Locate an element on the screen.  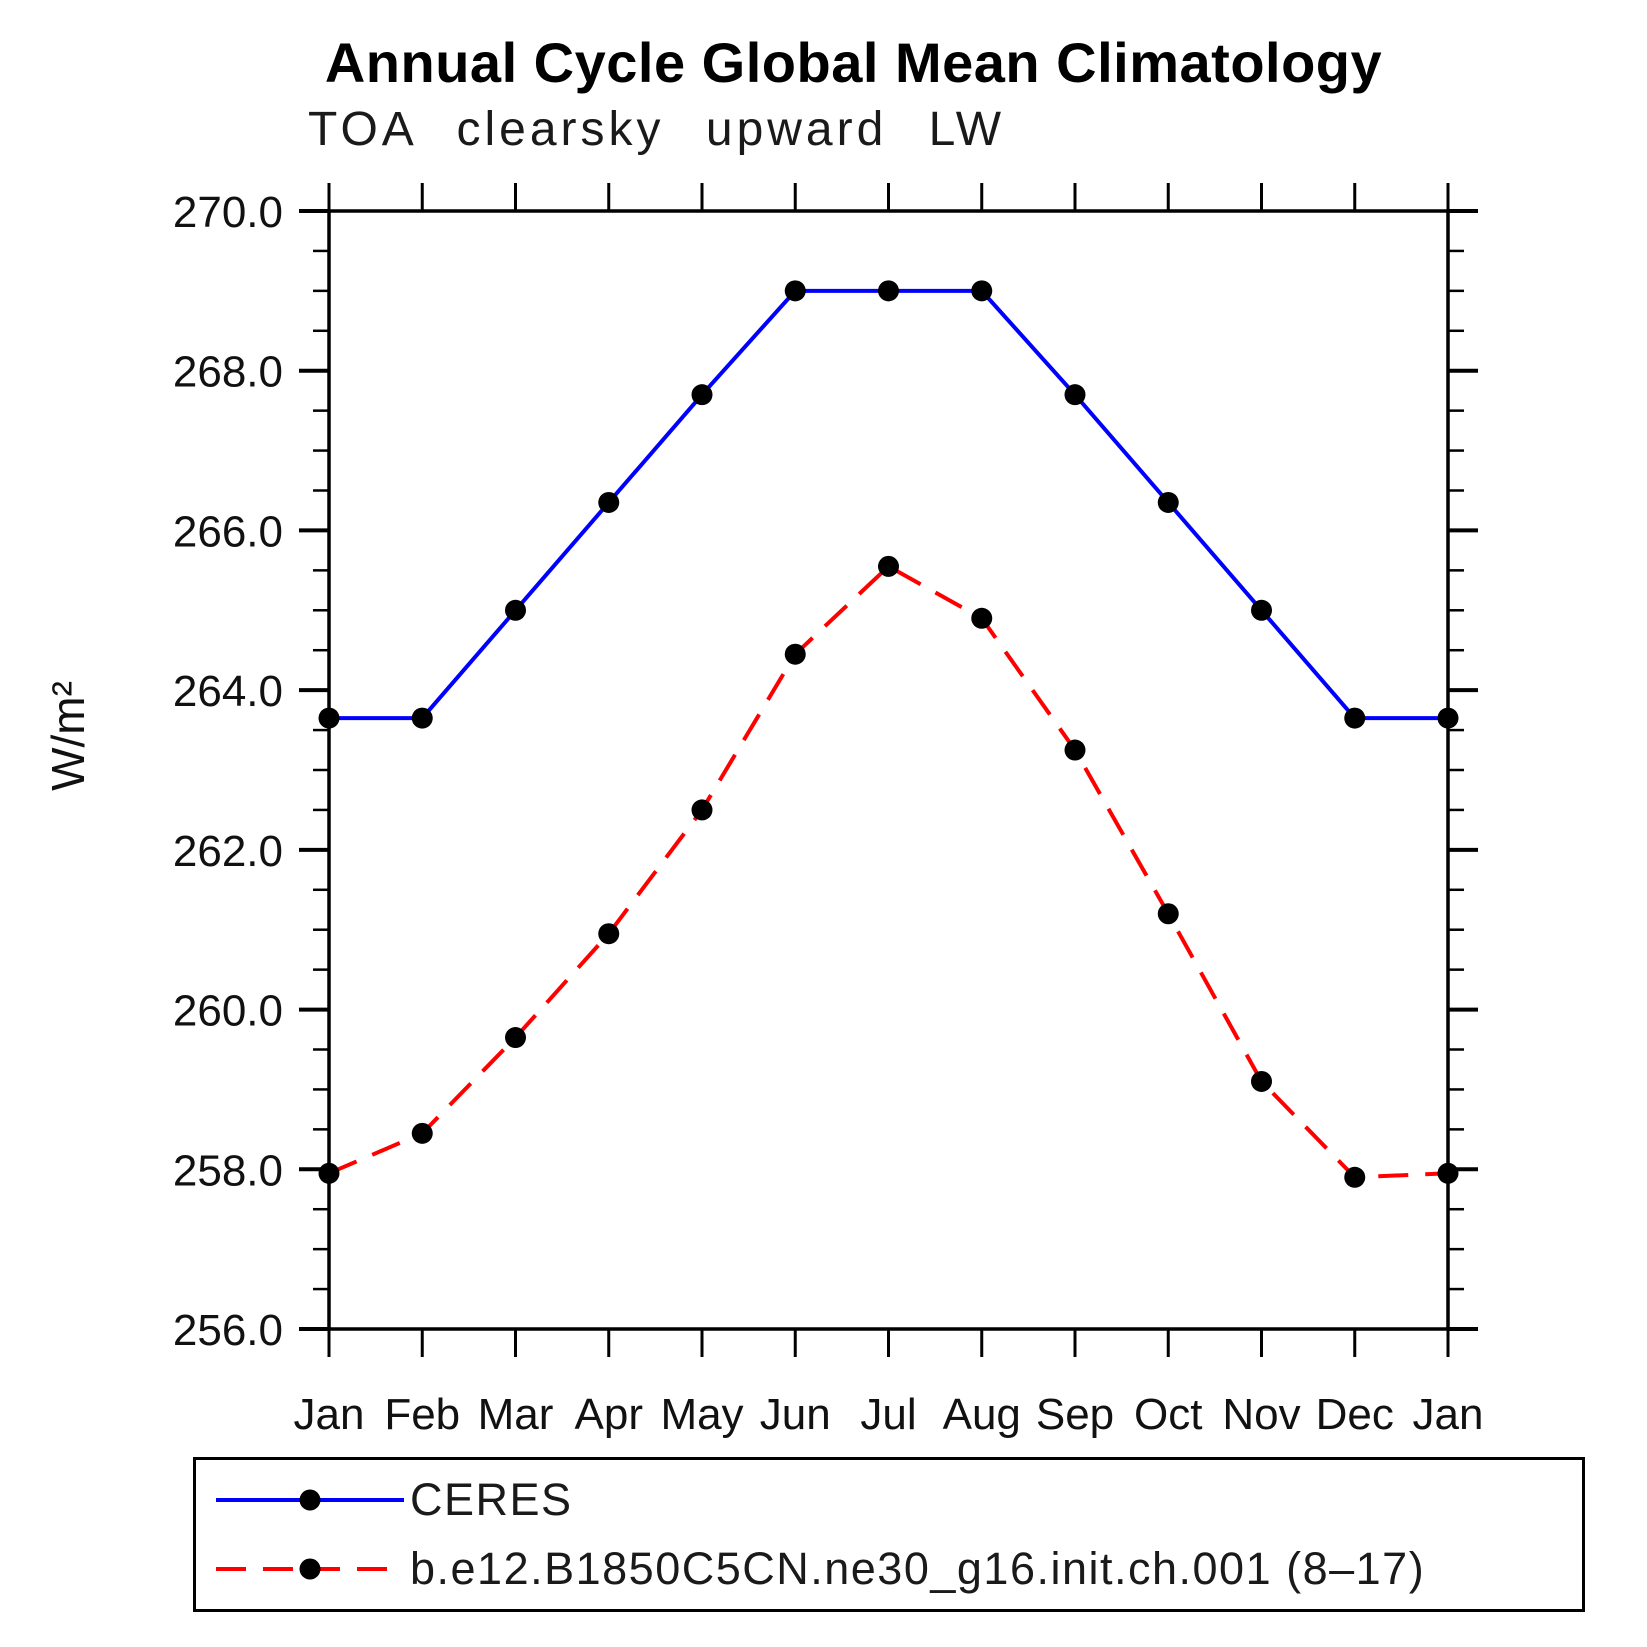
legend-label-ceres: CERES is located at coordinates (491, 1500).